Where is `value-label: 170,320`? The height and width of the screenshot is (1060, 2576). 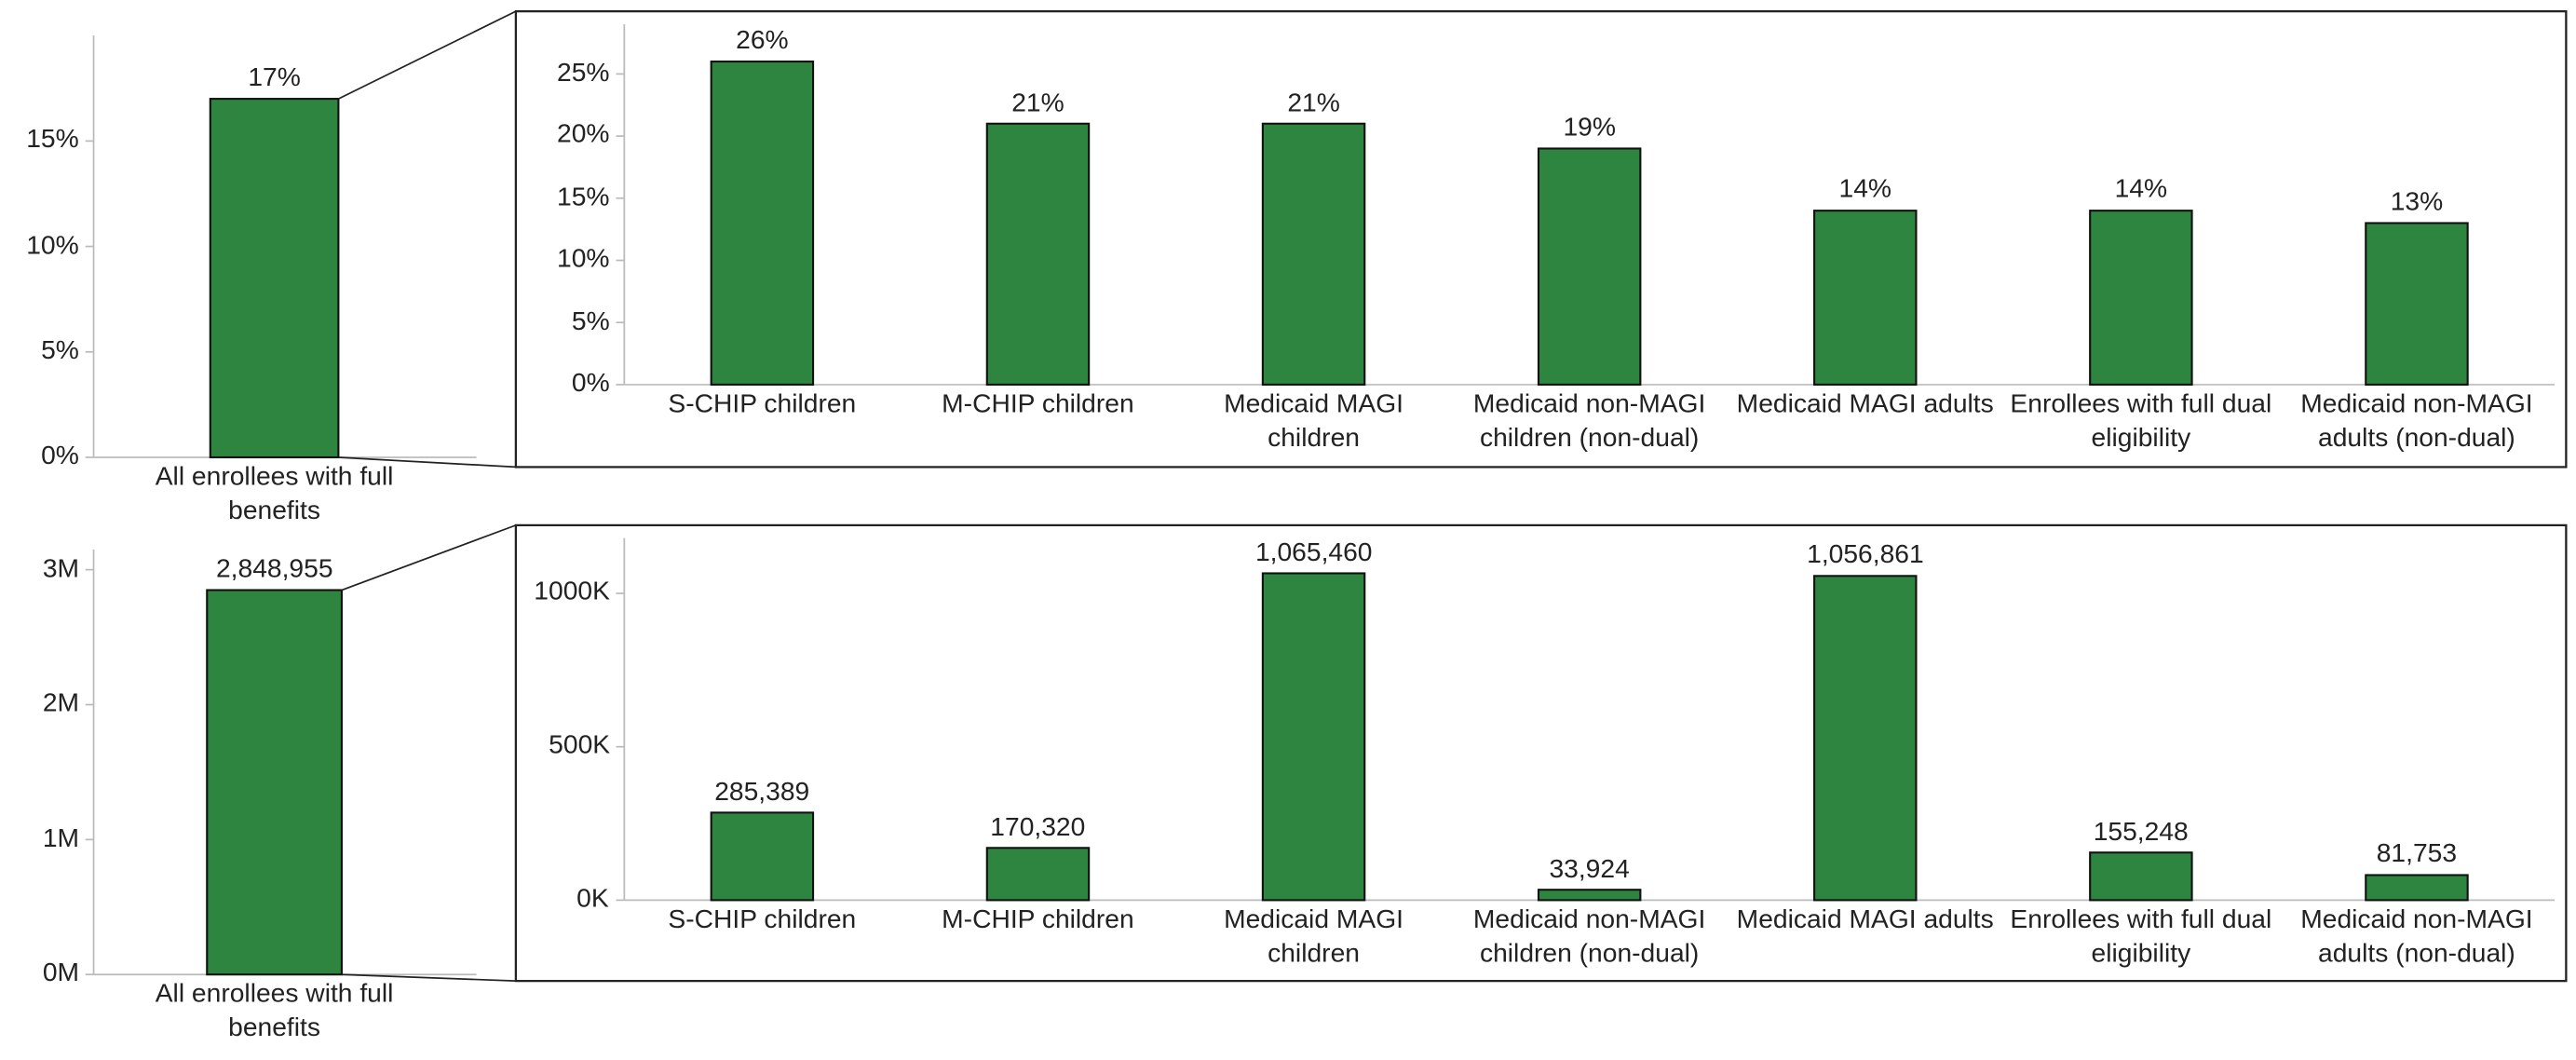
value-label: 170,320 is located at coordinates (1038, 828).